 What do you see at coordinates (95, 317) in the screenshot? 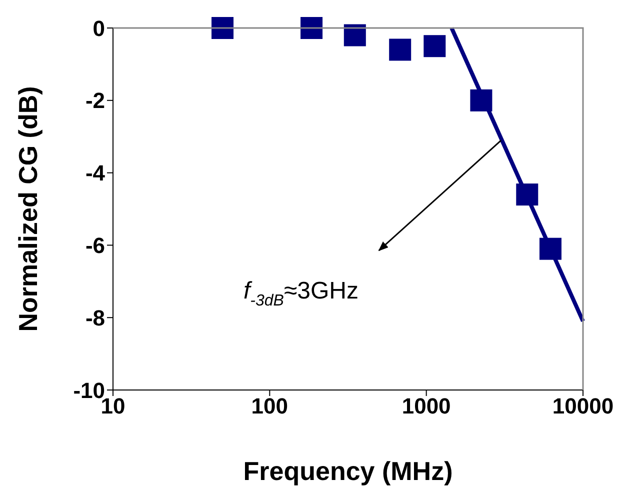
I see `y-tick-label: -8` at bounding box center [95, 317].